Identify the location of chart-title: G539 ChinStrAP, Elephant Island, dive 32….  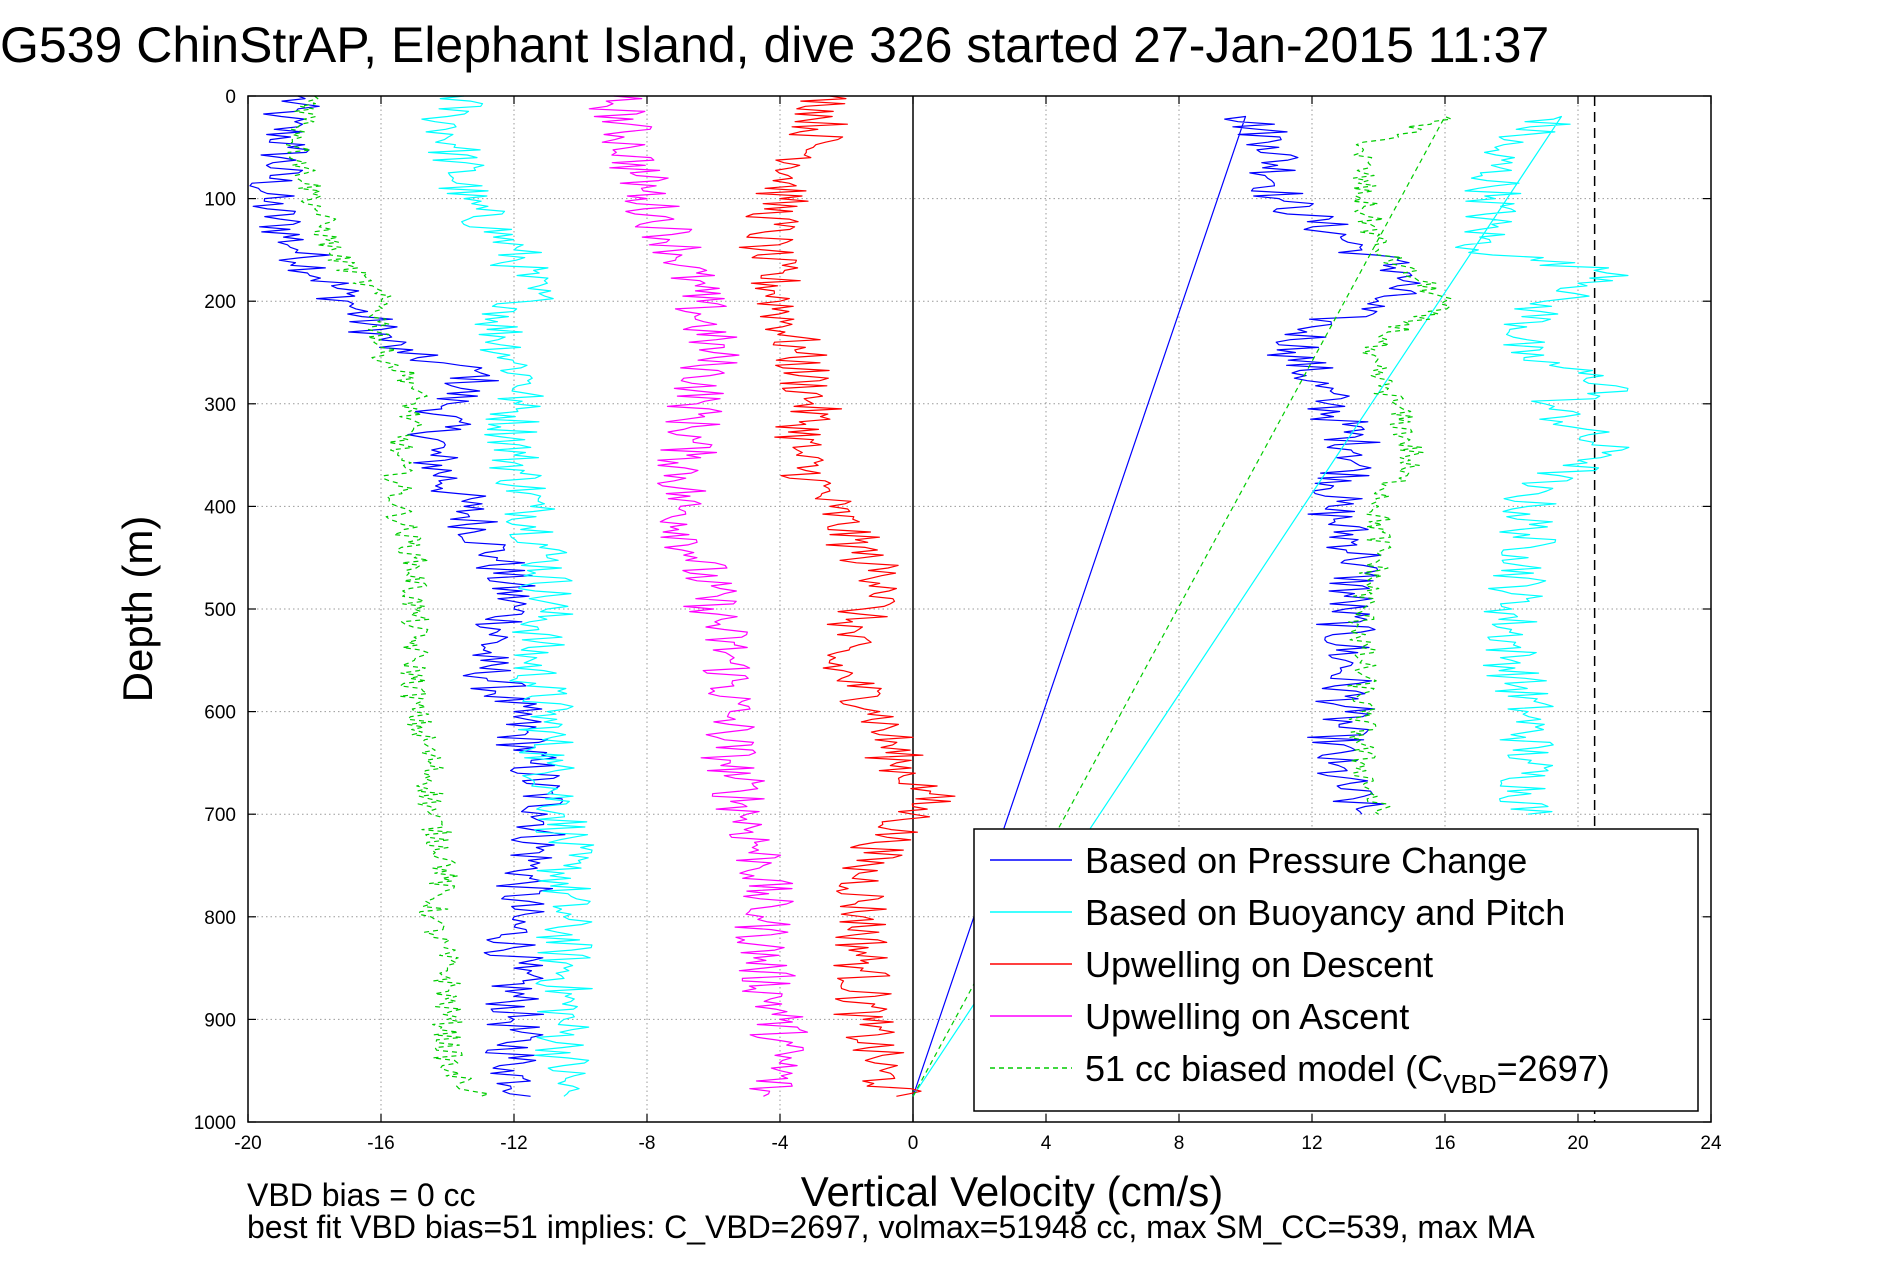
(774, 45).